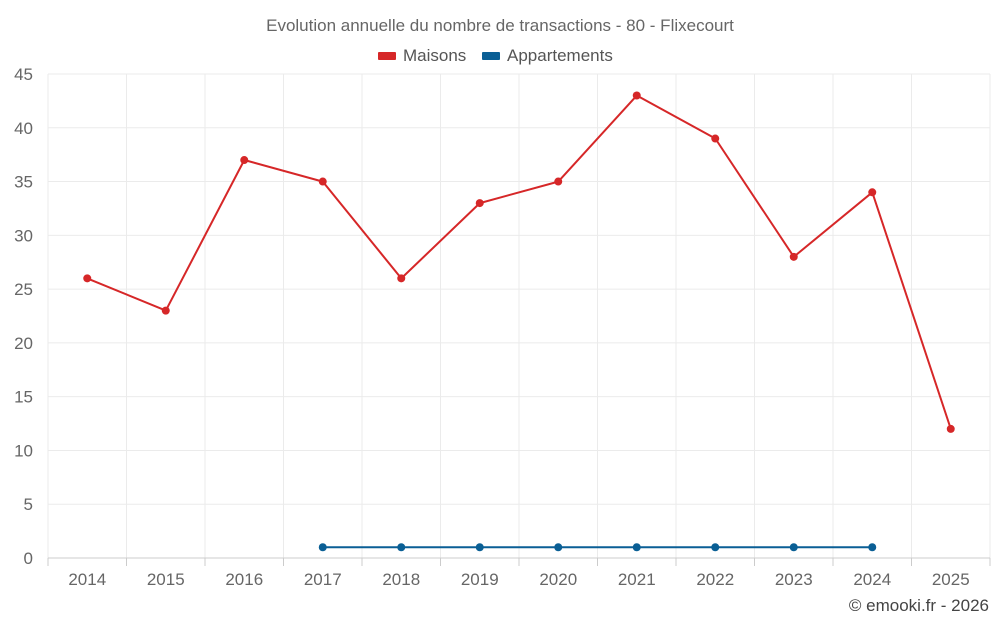 The width and height of the screenshot is (1000, 625). What do you see at coordinates (387, 56) in the screenshot?
I see `legend-swatch-maisons` at bounding box center [387, 56].